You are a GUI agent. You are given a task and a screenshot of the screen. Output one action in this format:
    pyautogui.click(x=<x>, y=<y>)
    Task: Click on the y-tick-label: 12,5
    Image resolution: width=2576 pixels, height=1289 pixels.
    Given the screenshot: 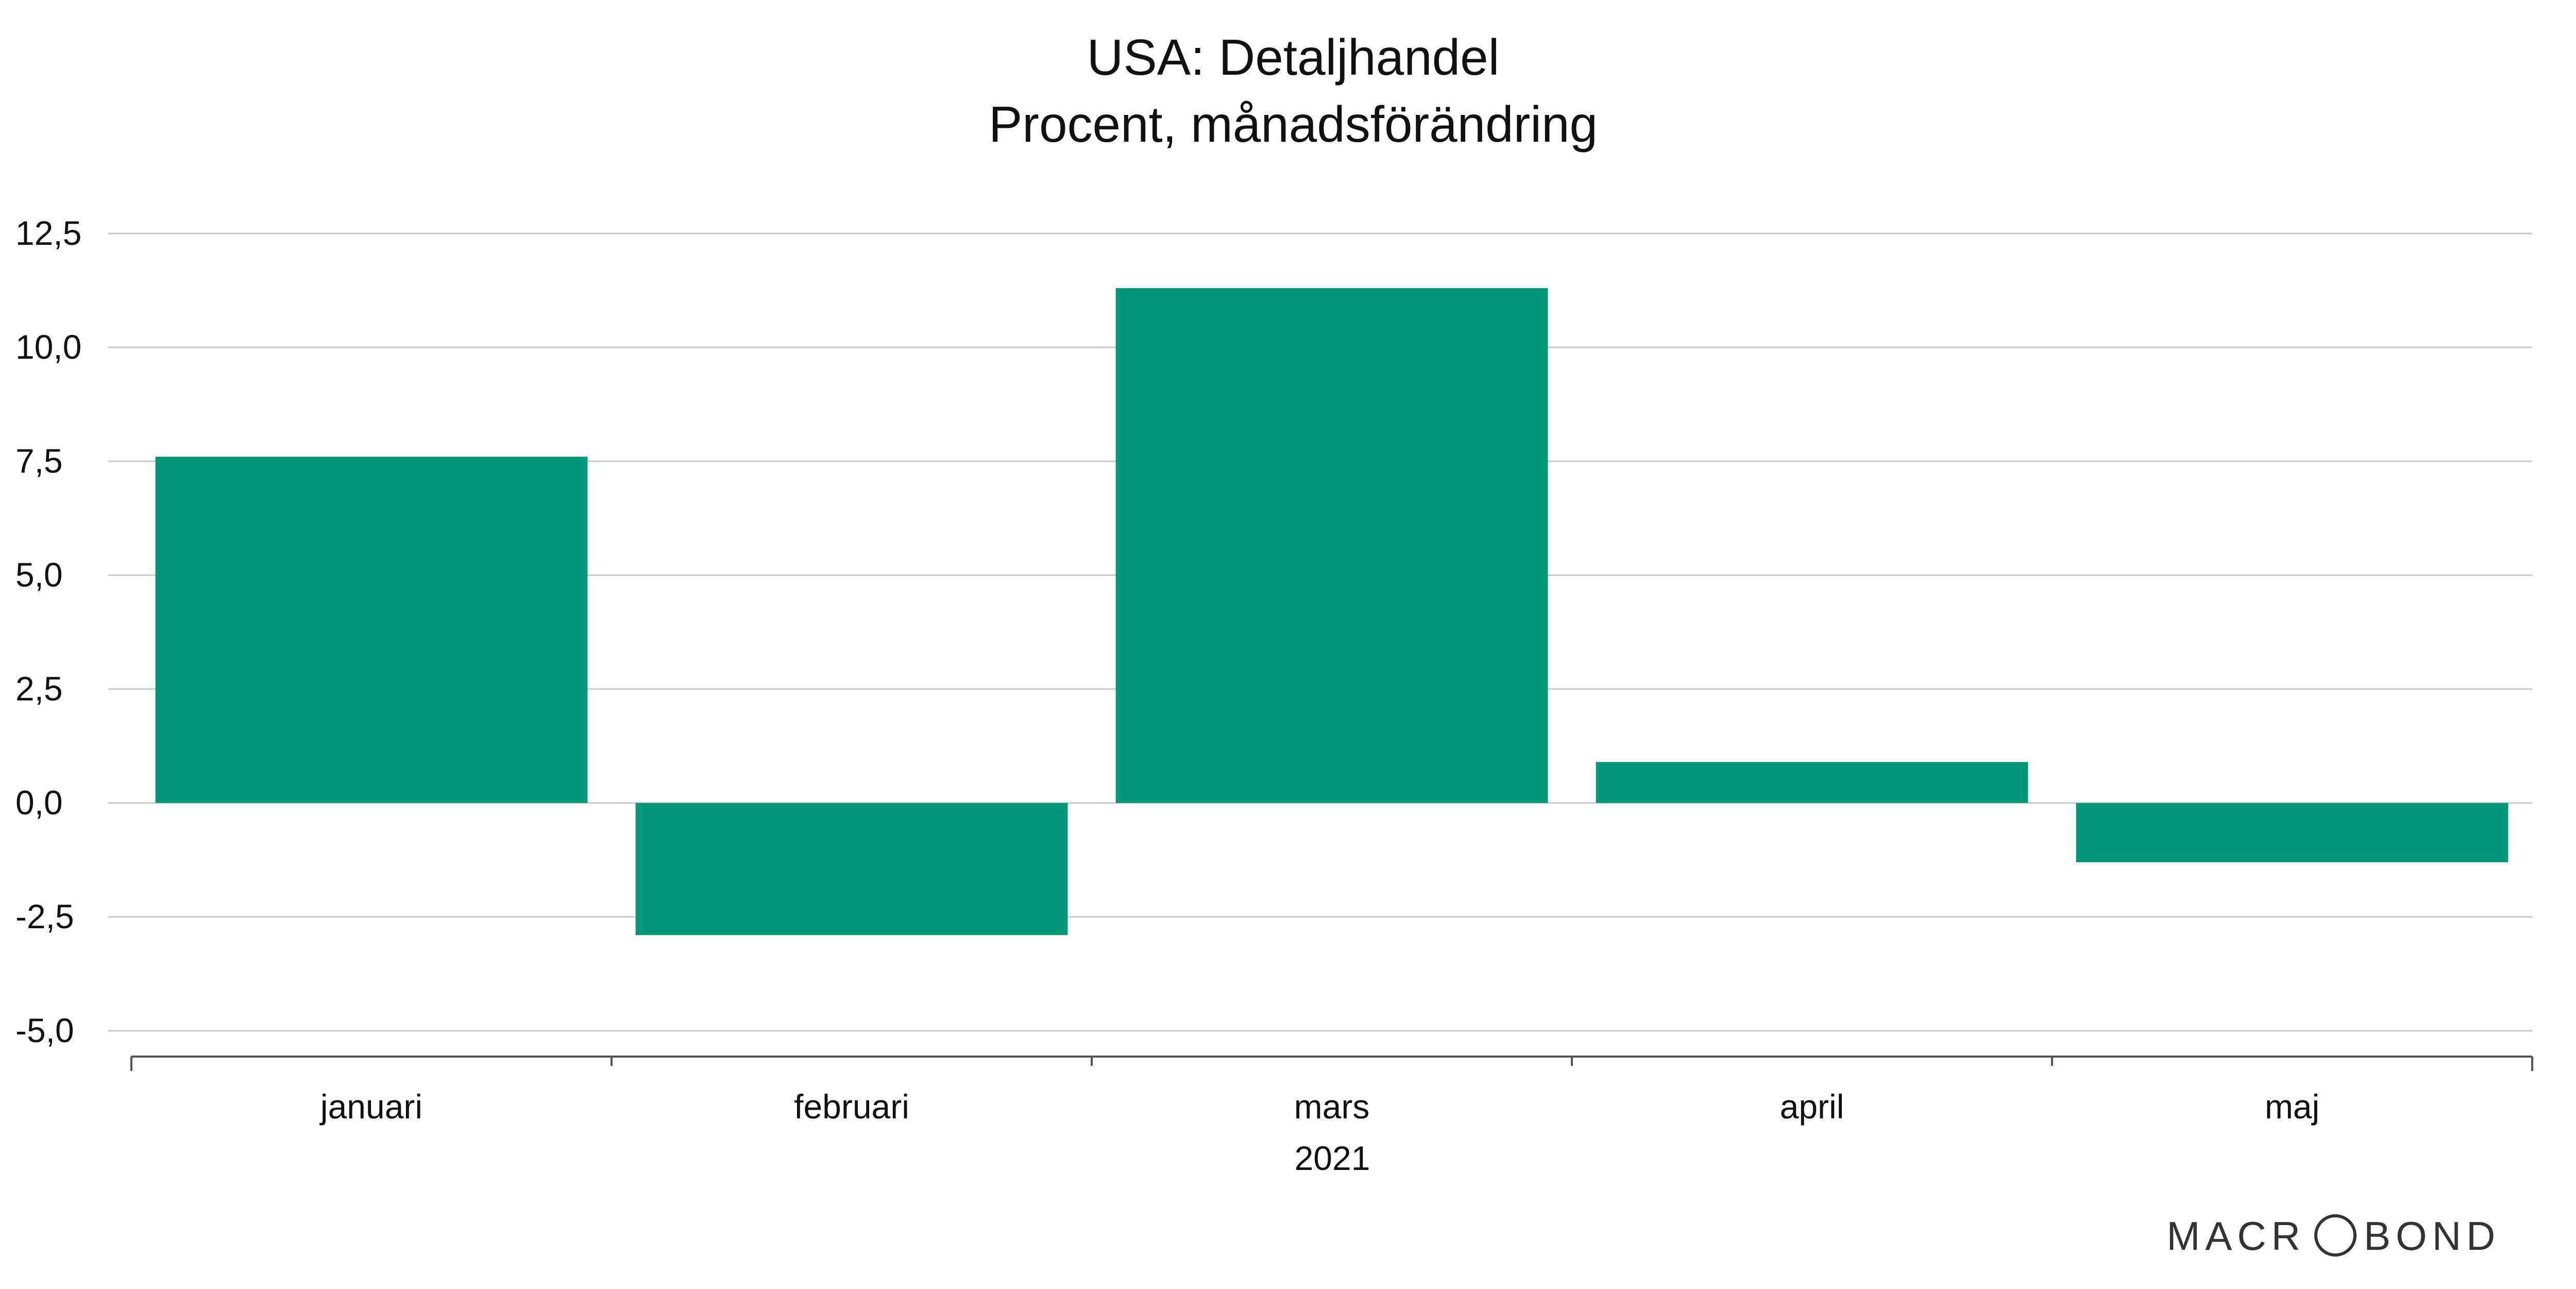 What is the action you would take?
    pyautogui.click(x=48, y=233)
    